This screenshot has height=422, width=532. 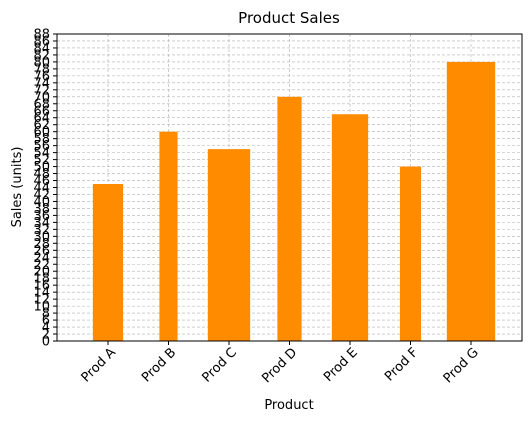 What do you see at coordinates (229, 245) in the screenshot?
I see `bar-prod-c` at bounding box center [229, 245].